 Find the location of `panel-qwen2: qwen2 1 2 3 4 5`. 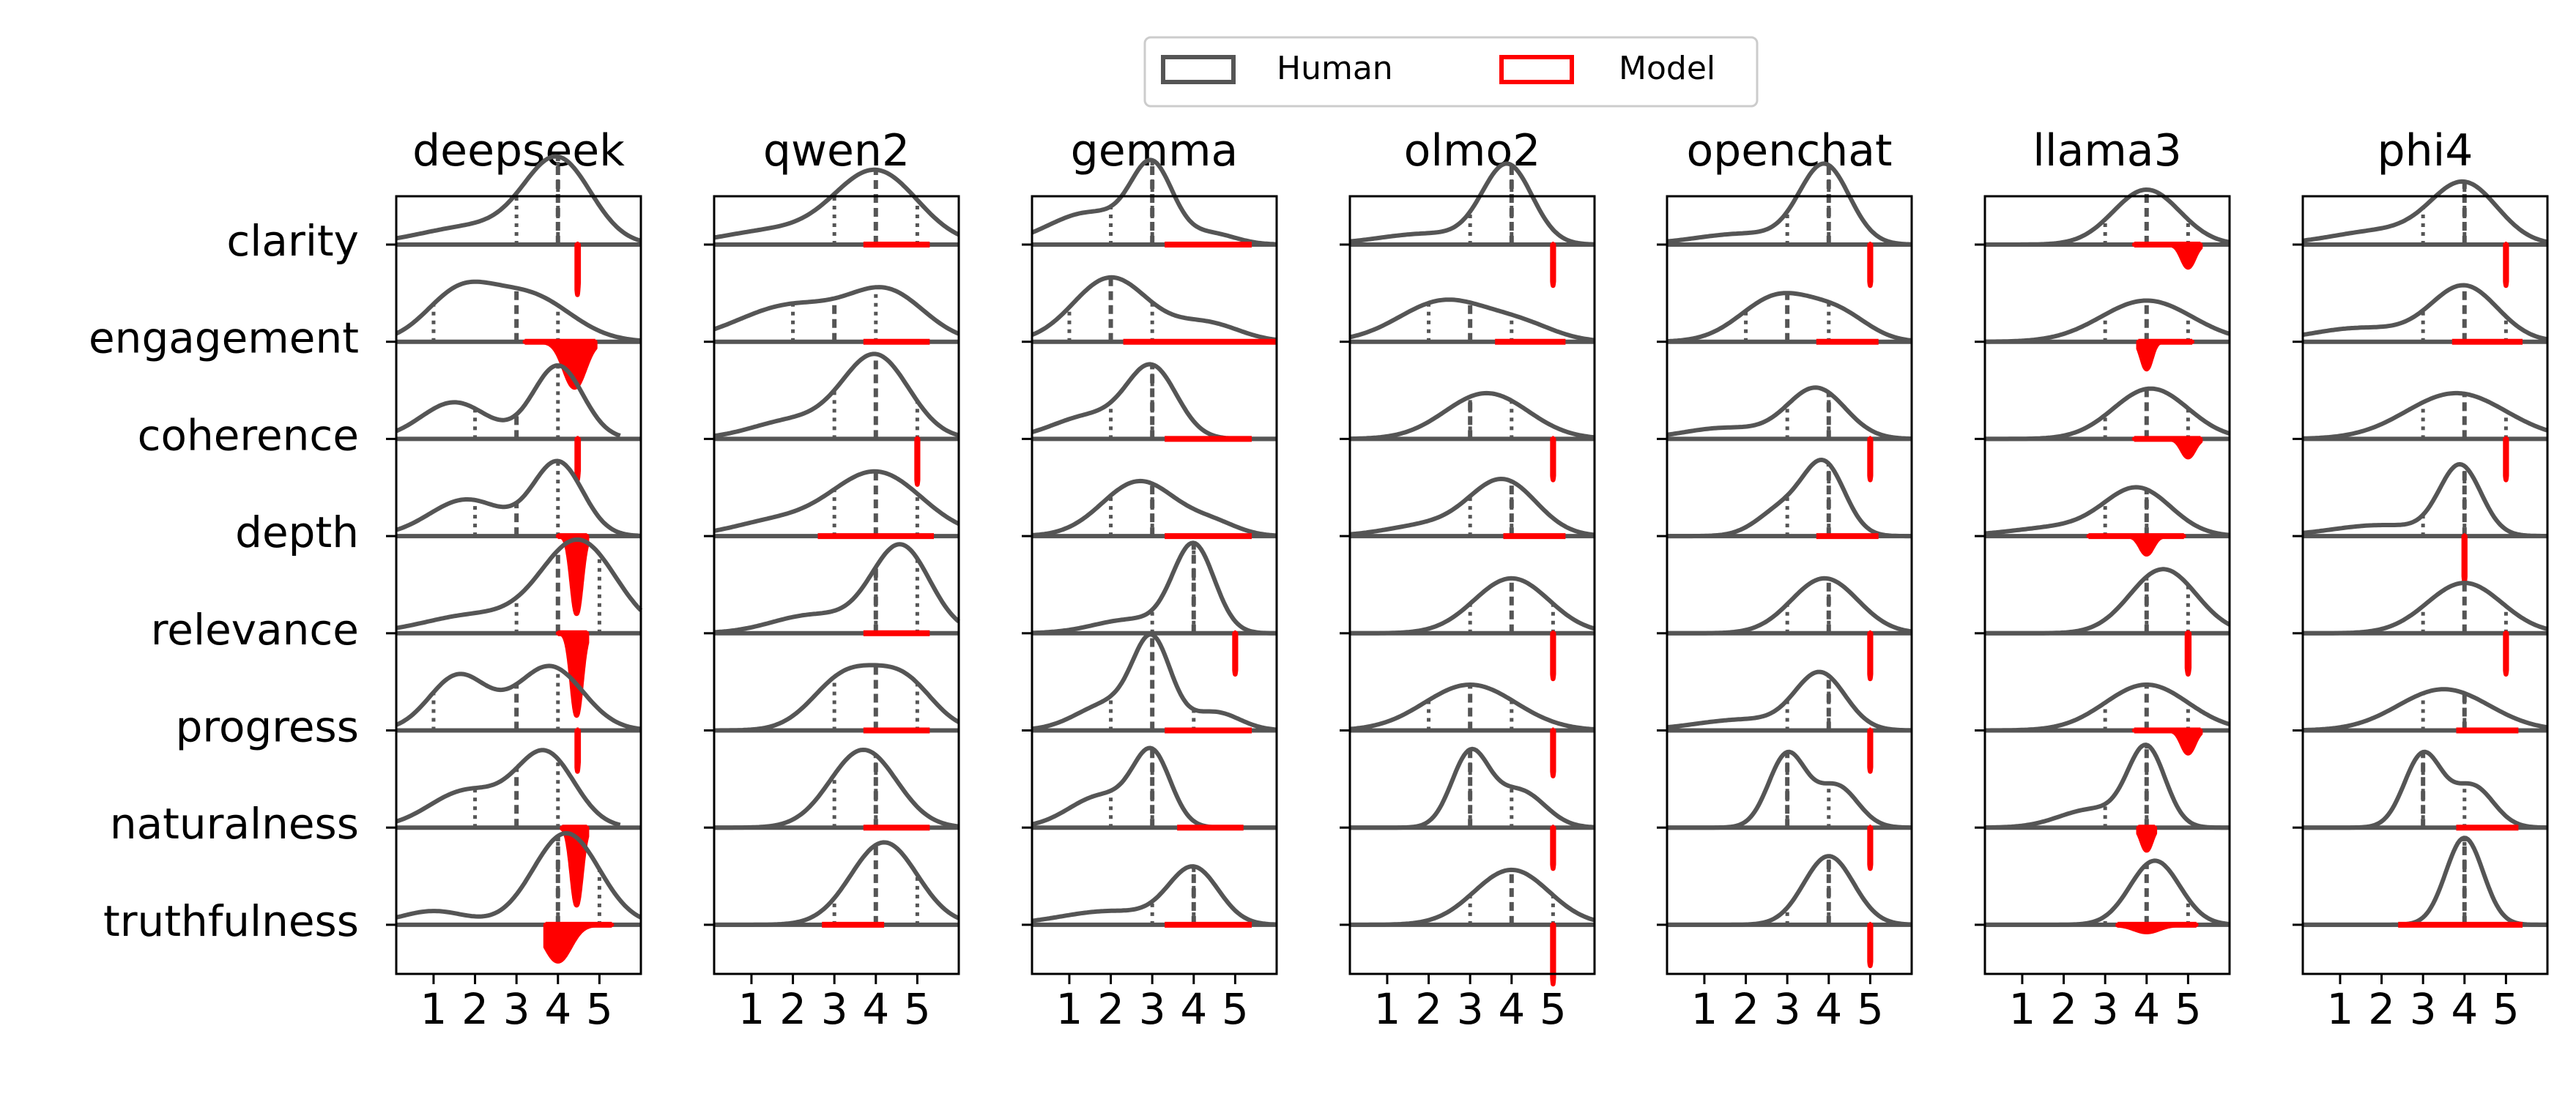

panel-qwen2: qwen2 1 2 3 4 5 is located at coordinates (832, 579).